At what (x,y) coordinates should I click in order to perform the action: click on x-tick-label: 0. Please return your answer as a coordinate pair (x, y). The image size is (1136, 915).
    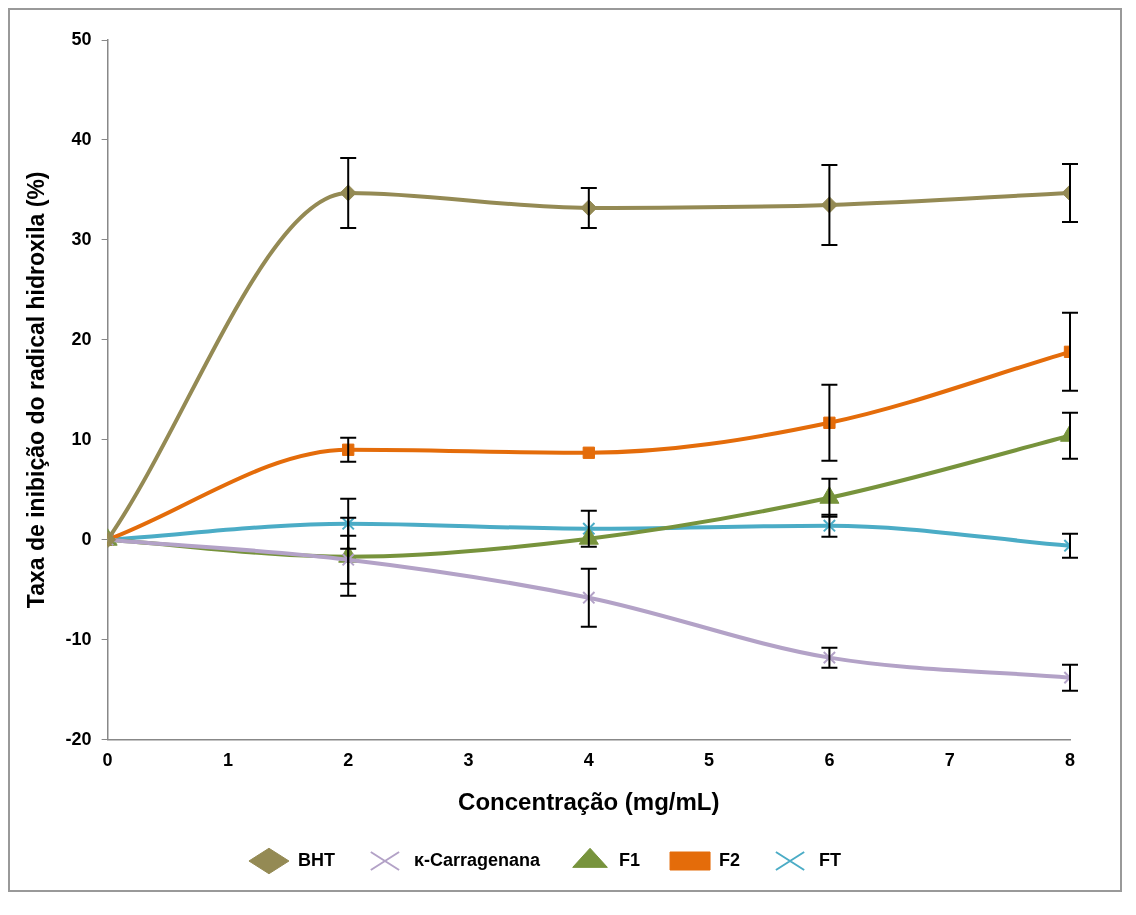
    Looking at the image, I should click on (107, 760).